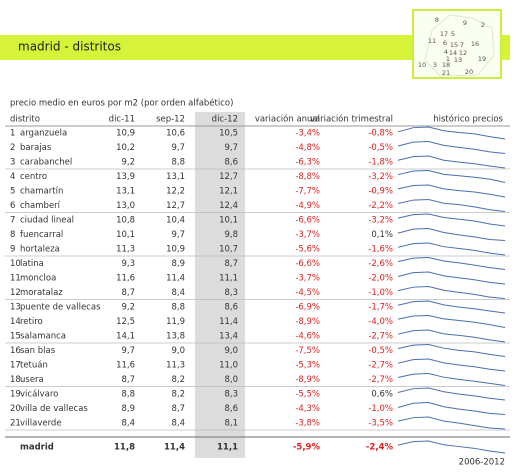 The width and height of the screenshot is (516, 472). Describe the element at coordinates (463, 53) in the screenshot. I see `map-label: 12` at that location.